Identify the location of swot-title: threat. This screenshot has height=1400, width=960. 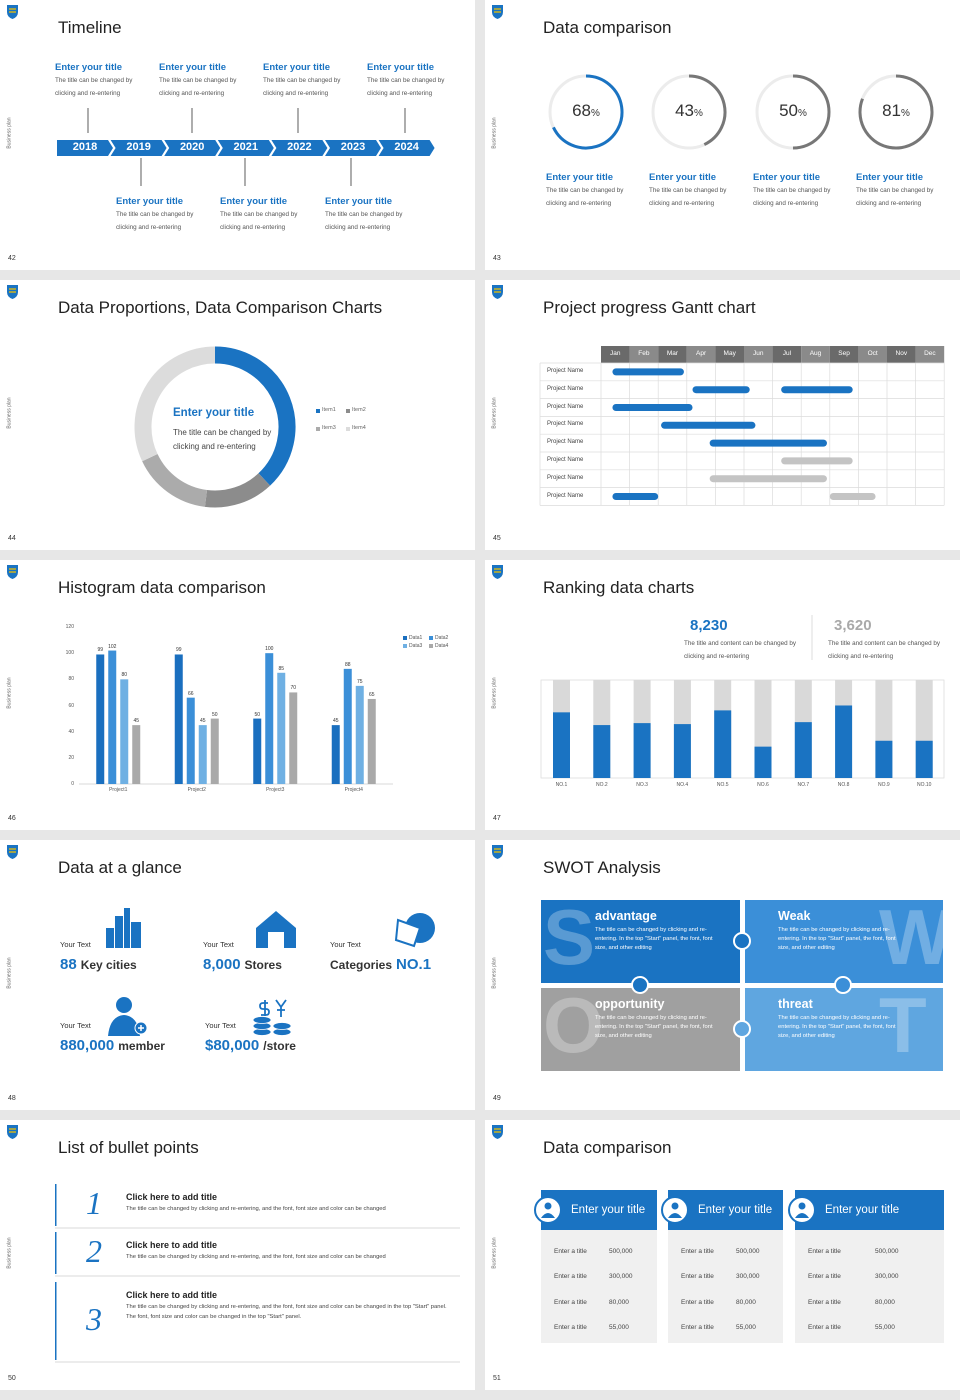
(795, 1004).